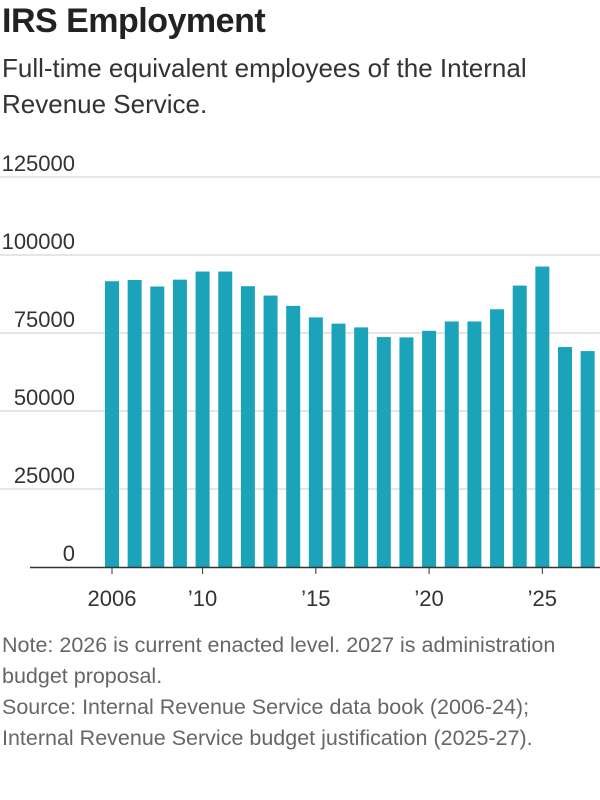  What do you see at coordinates (112, 424) in the screenshot?
I see `bar-2006` at bounding box center [112, 424].